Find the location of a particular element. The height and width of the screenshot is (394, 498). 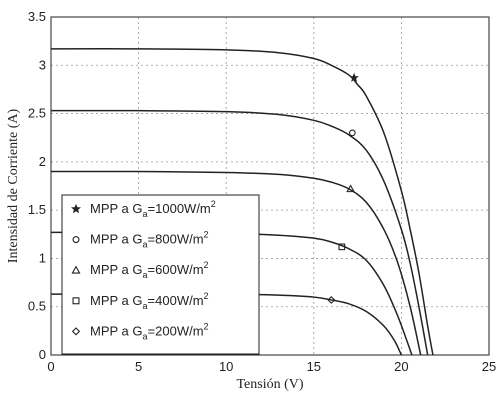

mpp-marker-diamond is located at coordinates (331, 299).